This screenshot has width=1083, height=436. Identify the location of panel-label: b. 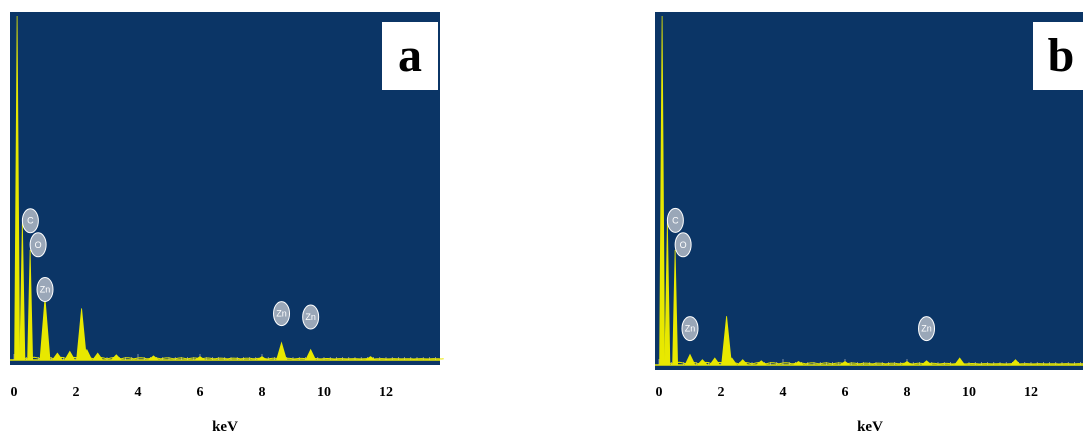
(1061, 55).